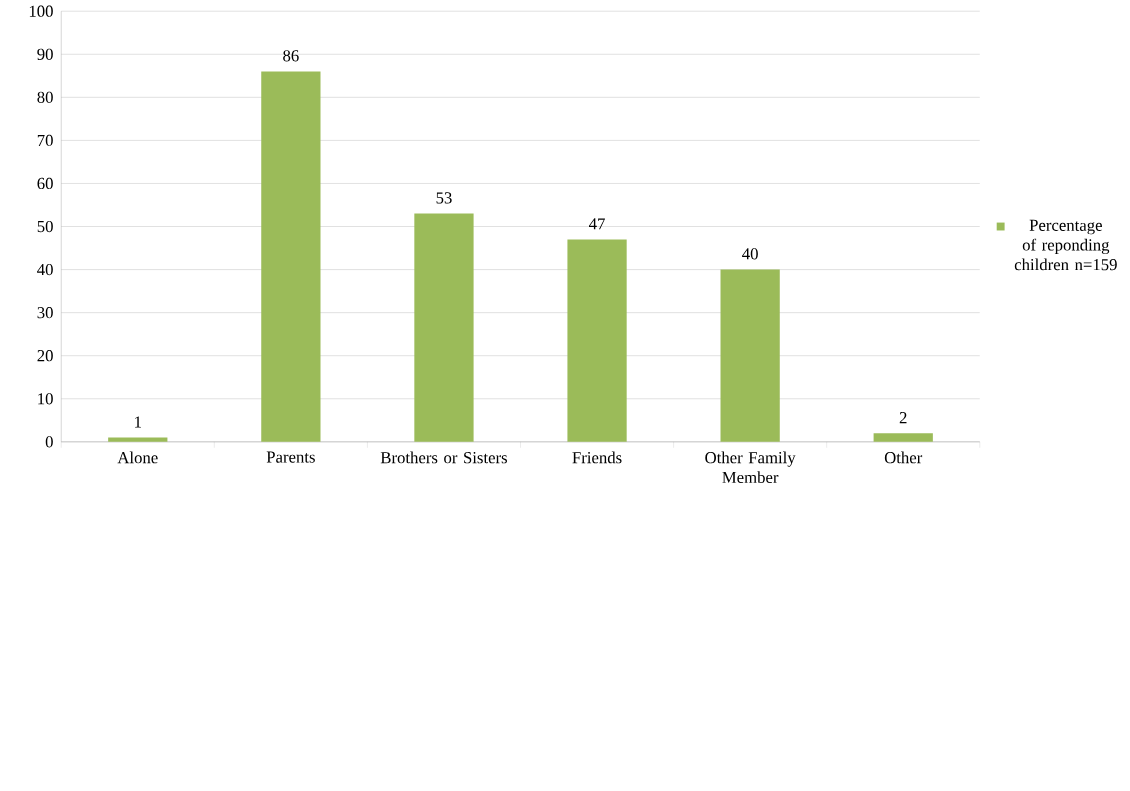 The width and height of the screenshot is (1130, 791). What do you see at coordinates (138, 422) in the screenshot?
I see `data-label: 1` at bounding box center [138, 422].